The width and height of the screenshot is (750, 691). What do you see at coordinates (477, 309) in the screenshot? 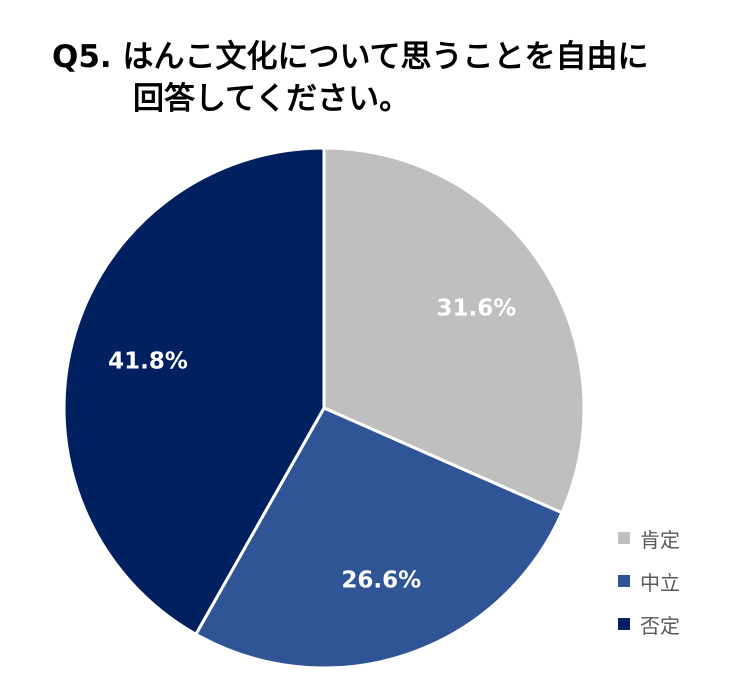
I see `data-label-positive: 31.6%` at bounding box center [477, 309].